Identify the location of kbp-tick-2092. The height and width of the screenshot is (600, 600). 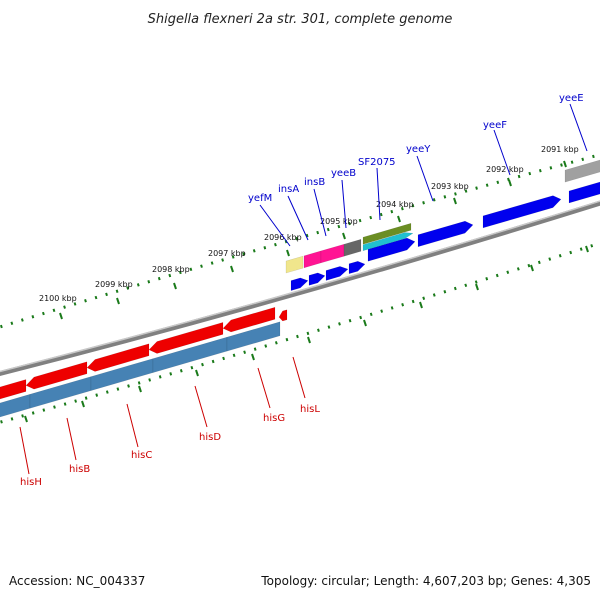
(510, 183).